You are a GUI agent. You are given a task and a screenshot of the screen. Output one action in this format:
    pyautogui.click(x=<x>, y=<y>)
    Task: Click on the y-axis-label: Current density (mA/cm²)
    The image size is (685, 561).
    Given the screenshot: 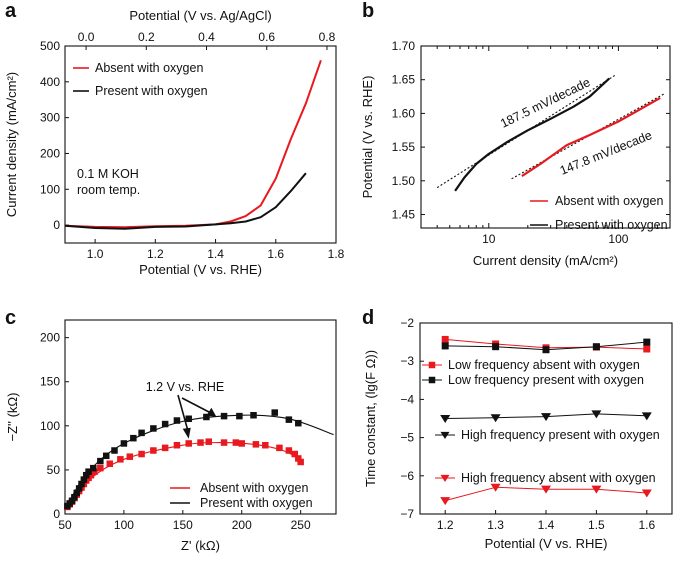 What is the action you would take?
    pyautogui.click(x=11, y=144)
    